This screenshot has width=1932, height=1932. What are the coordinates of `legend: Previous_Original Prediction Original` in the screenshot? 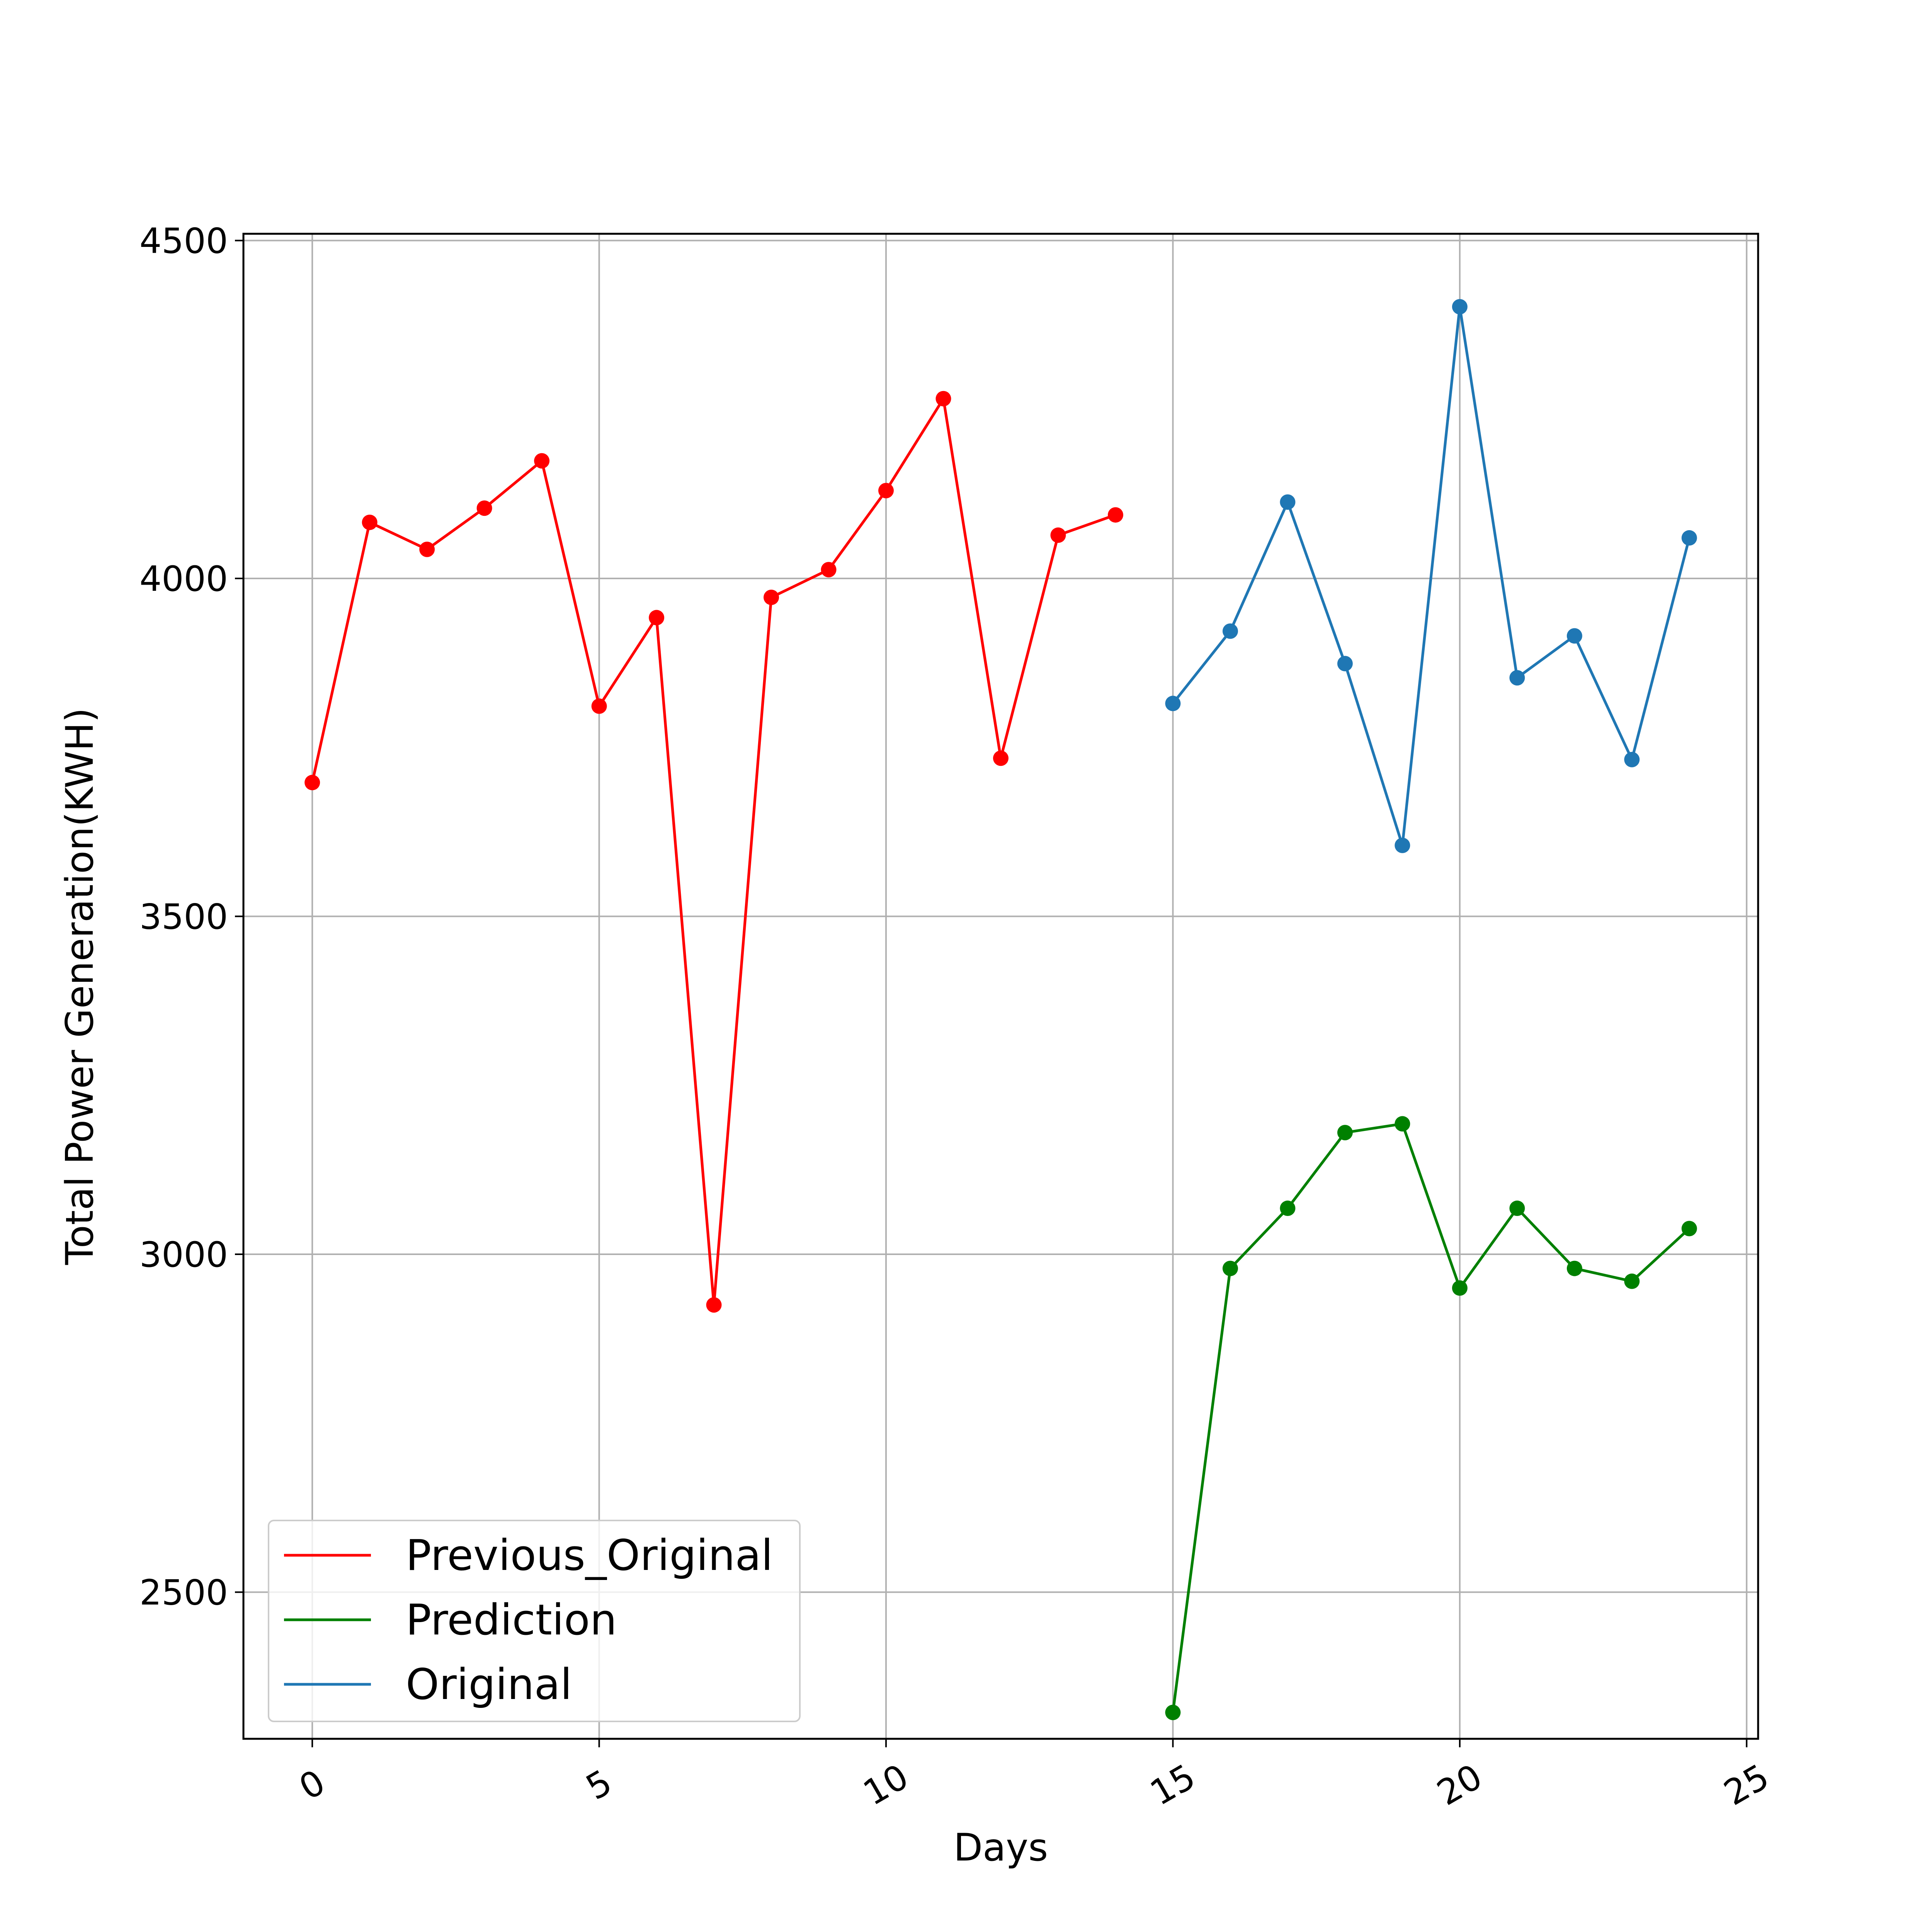 It's located at (535, 1621).